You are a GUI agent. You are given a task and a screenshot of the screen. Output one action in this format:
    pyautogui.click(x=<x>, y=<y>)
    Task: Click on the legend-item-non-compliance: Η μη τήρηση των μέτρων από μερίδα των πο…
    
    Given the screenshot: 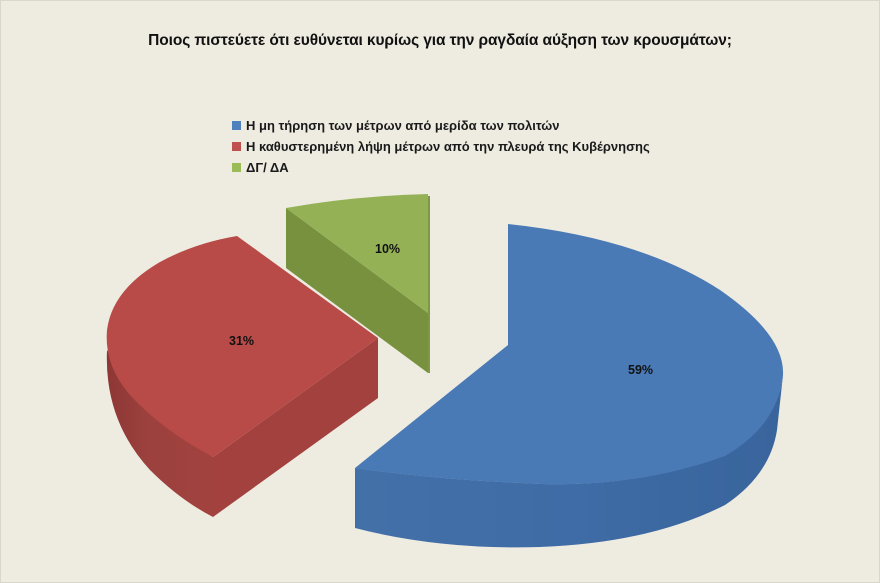 What is the action you would take?
    pyautogui.click(x=441, y=125)
    